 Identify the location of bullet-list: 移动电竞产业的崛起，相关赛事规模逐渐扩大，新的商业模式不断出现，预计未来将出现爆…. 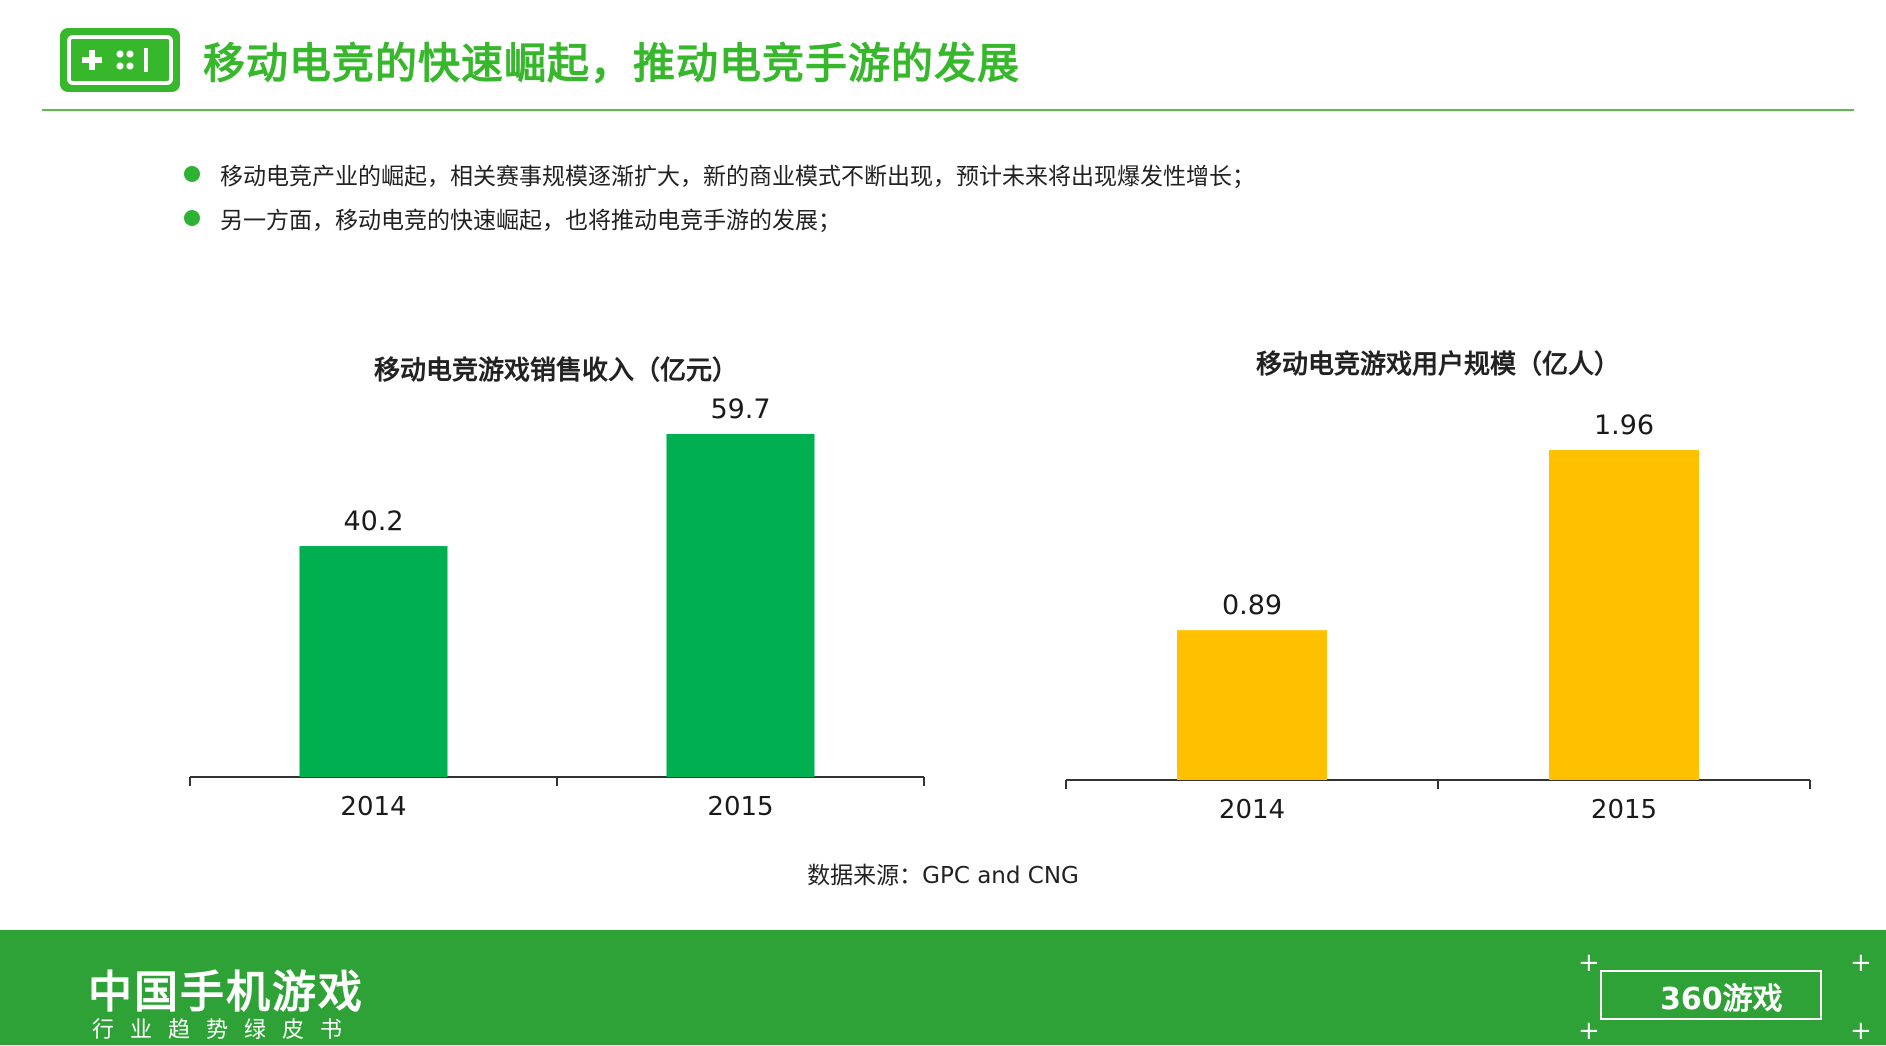
(719, 196).